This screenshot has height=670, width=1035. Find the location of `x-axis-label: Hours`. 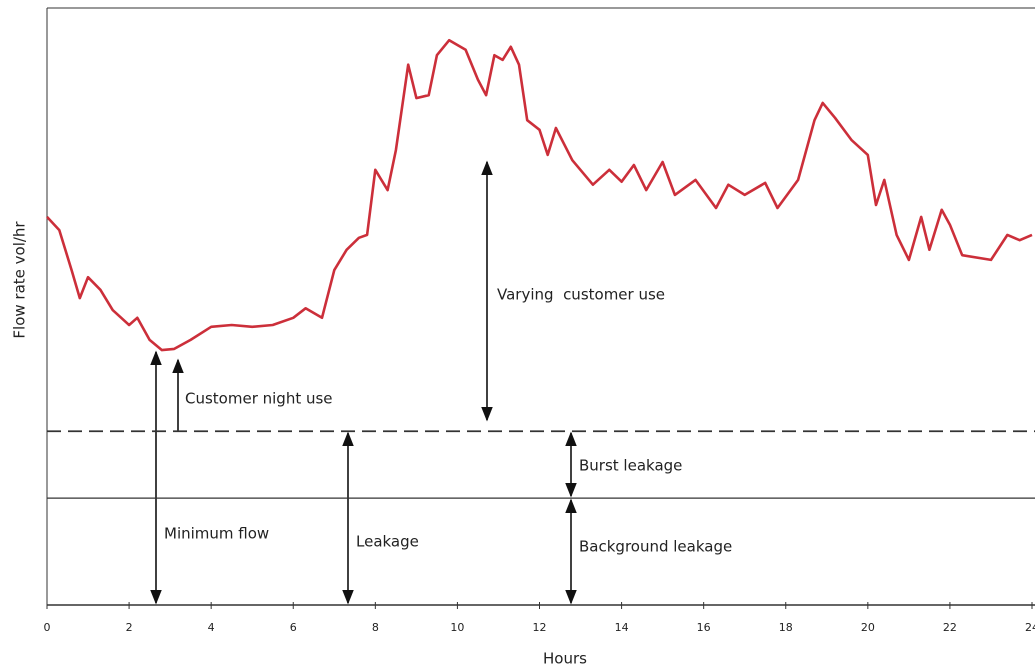

x-axis-label: Hours is located at coordinates (565, 659).